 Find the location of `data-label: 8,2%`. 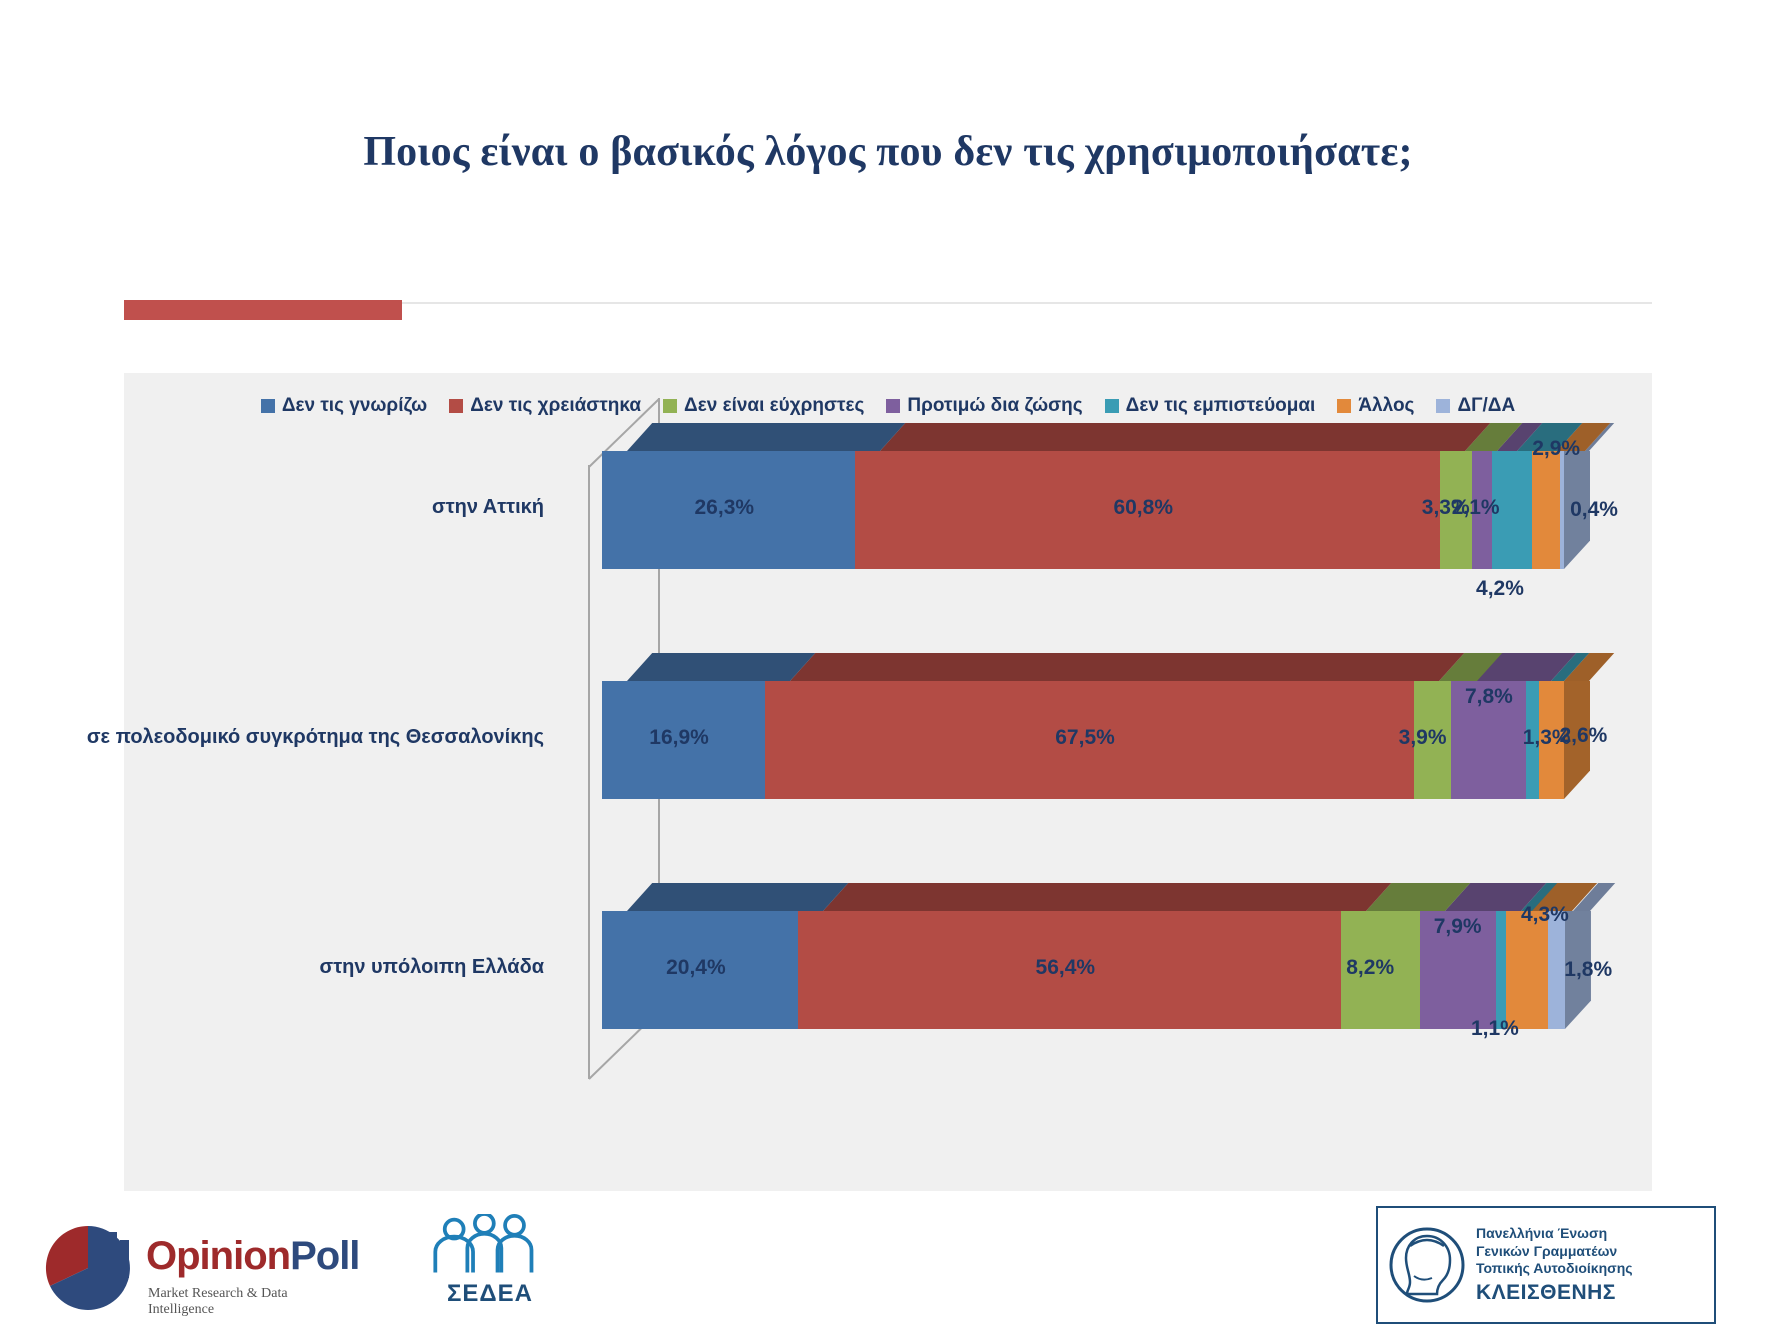

data-label: 8,2% is located at coordinates (1370, 967).